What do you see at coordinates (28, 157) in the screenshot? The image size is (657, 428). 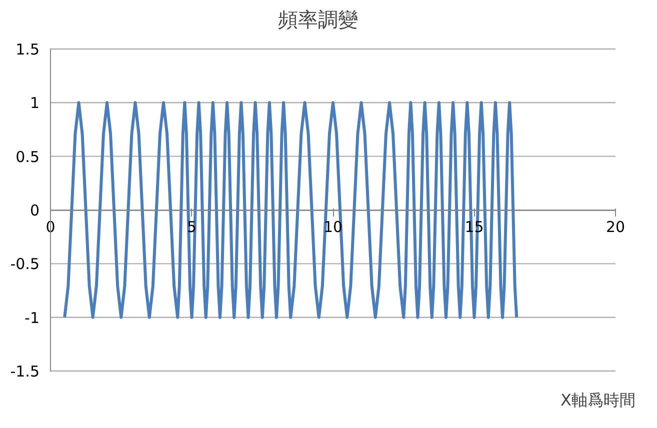 I see `y-tick-label: 0.5` at bounding box center [28, 157].